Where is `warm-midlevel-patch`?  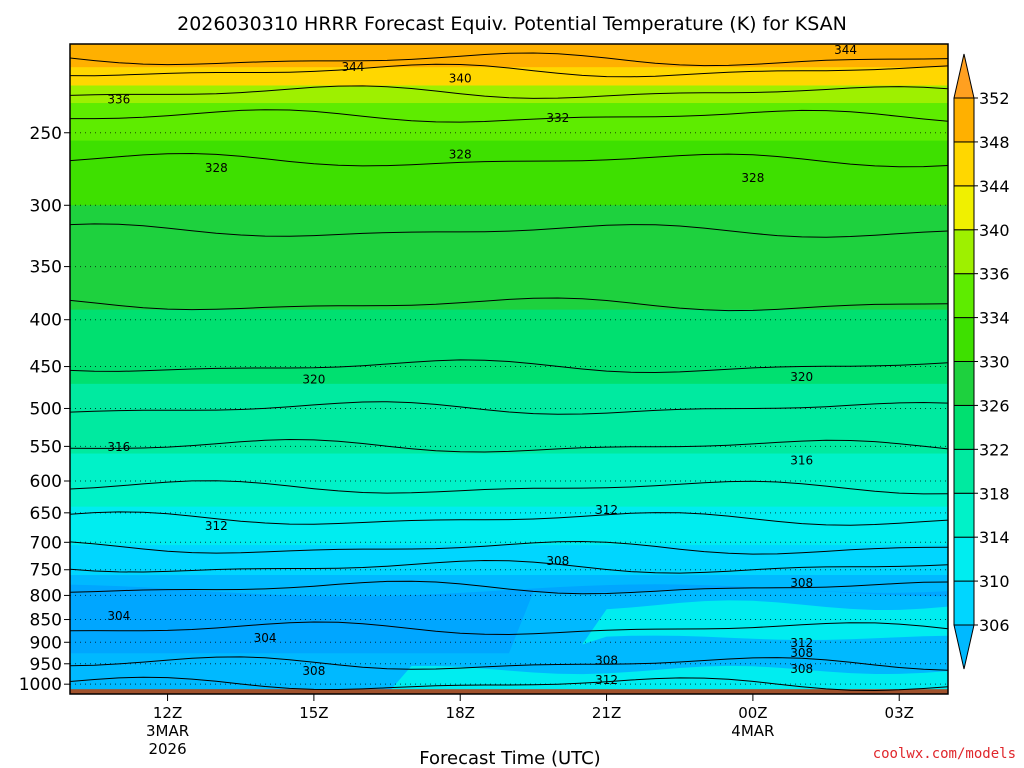 warm-midlevel-patch is located at coordinates (509, 622).